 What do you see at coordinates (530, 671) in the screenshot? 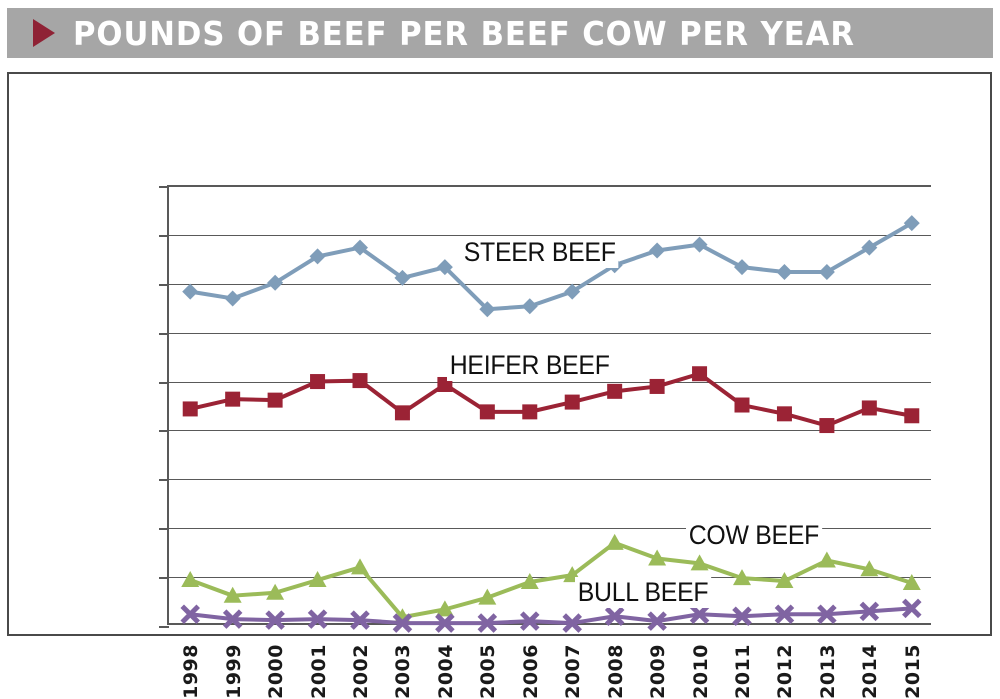
I see `x-axis-label: 2006` at bounding box center [530, 671].